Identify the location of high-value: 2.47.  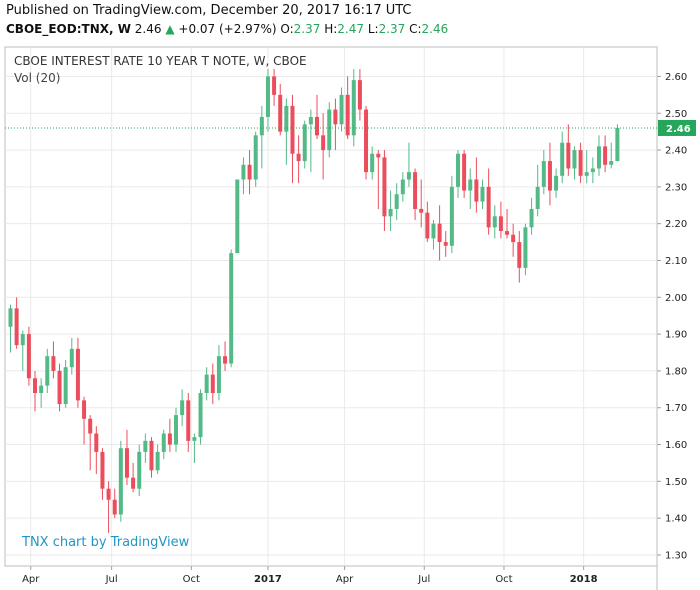
(350, 29).